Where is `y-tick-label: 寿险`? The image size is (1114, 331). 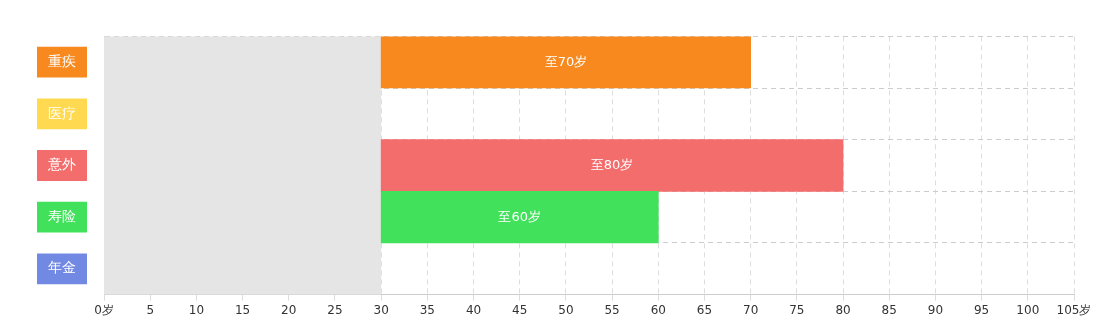
y-tick-label: 寿险 is located at coordinates (62, 215).